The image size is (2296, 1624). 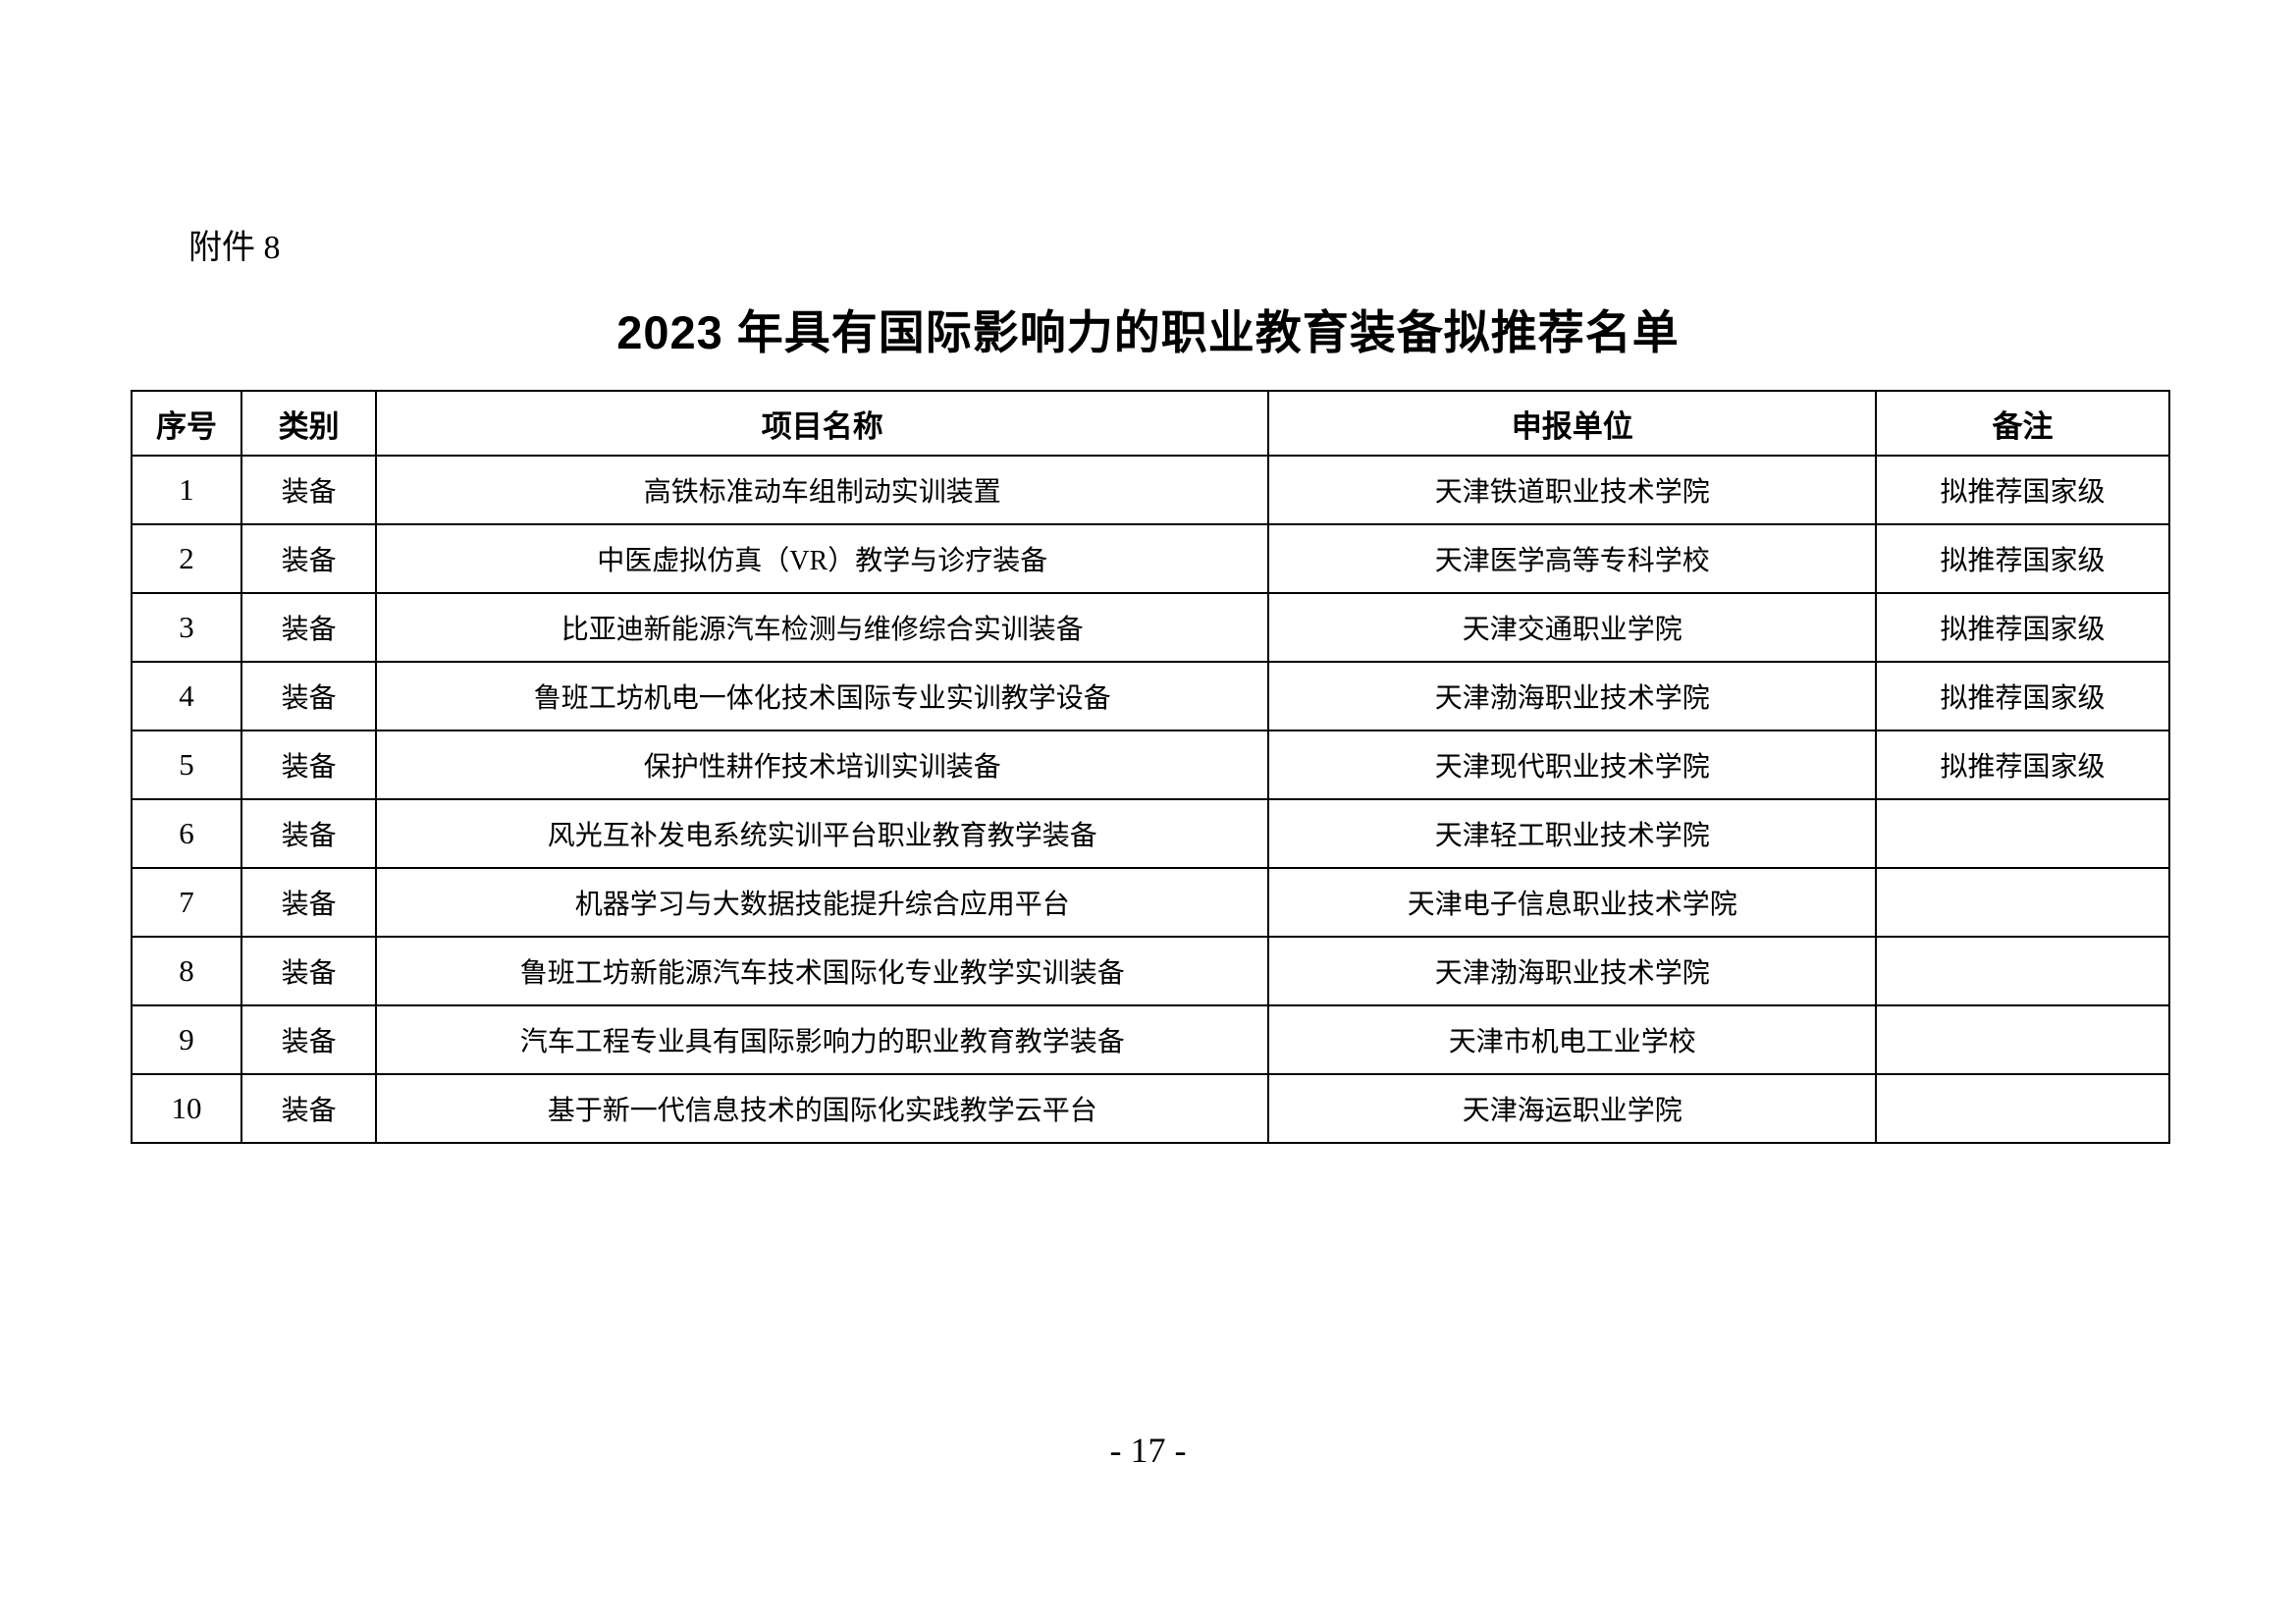 What do you see at coordinates (1573, 1039) in the screenshot?
I see `cell-unit: 天津市机电工业学校` at bounding box center [1573, 1039].